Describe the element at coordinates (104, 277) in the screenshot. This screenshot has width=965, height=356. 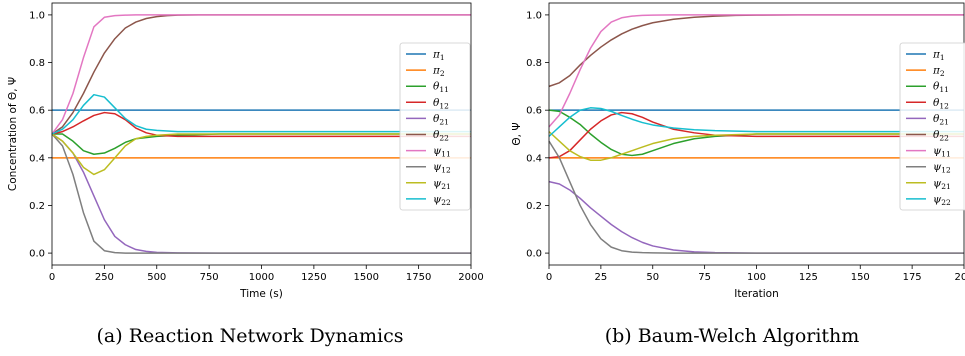
I see `x-tick-label: 250` at that location.